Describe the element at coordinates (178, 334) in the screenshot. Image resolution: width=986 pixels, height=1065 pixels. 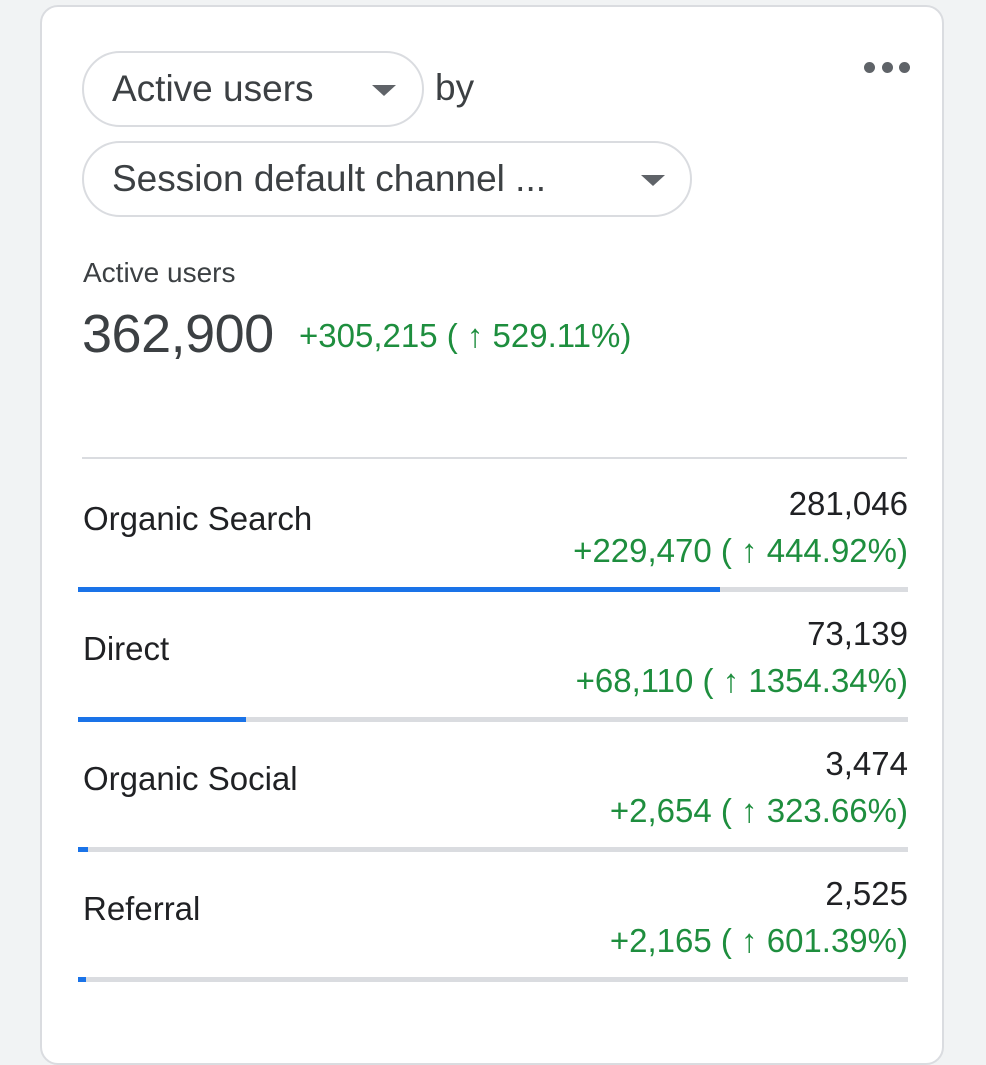
I see `total-value: 362,900` at that location.